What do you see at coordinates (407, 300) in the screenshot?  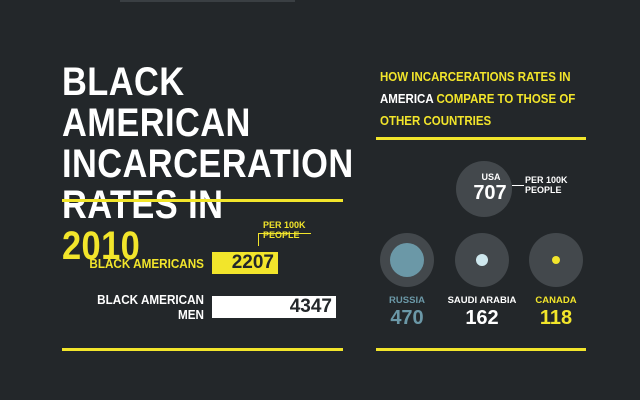 I see `russia-label: RUSSIA` at bounding box center [407, 300].